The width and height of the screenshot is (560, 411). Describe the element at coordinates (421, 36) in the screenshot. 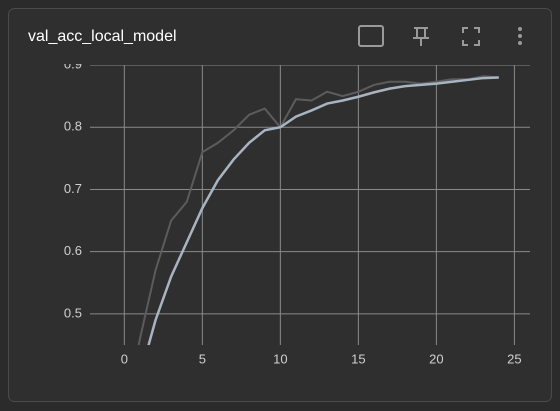

I see `pin-icon` at that location.